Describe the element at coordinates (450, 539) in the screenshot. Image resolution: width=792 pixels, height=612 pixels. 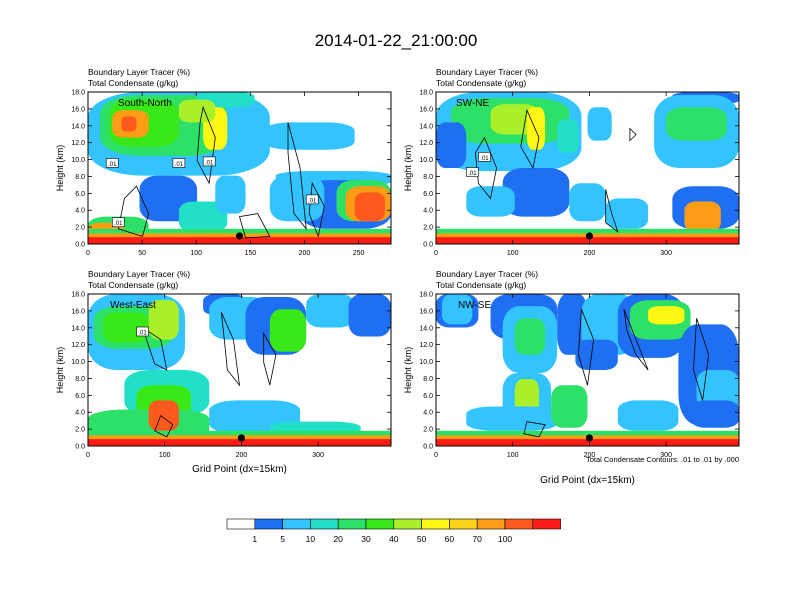
I see `colorbar-label: 60` at that location.